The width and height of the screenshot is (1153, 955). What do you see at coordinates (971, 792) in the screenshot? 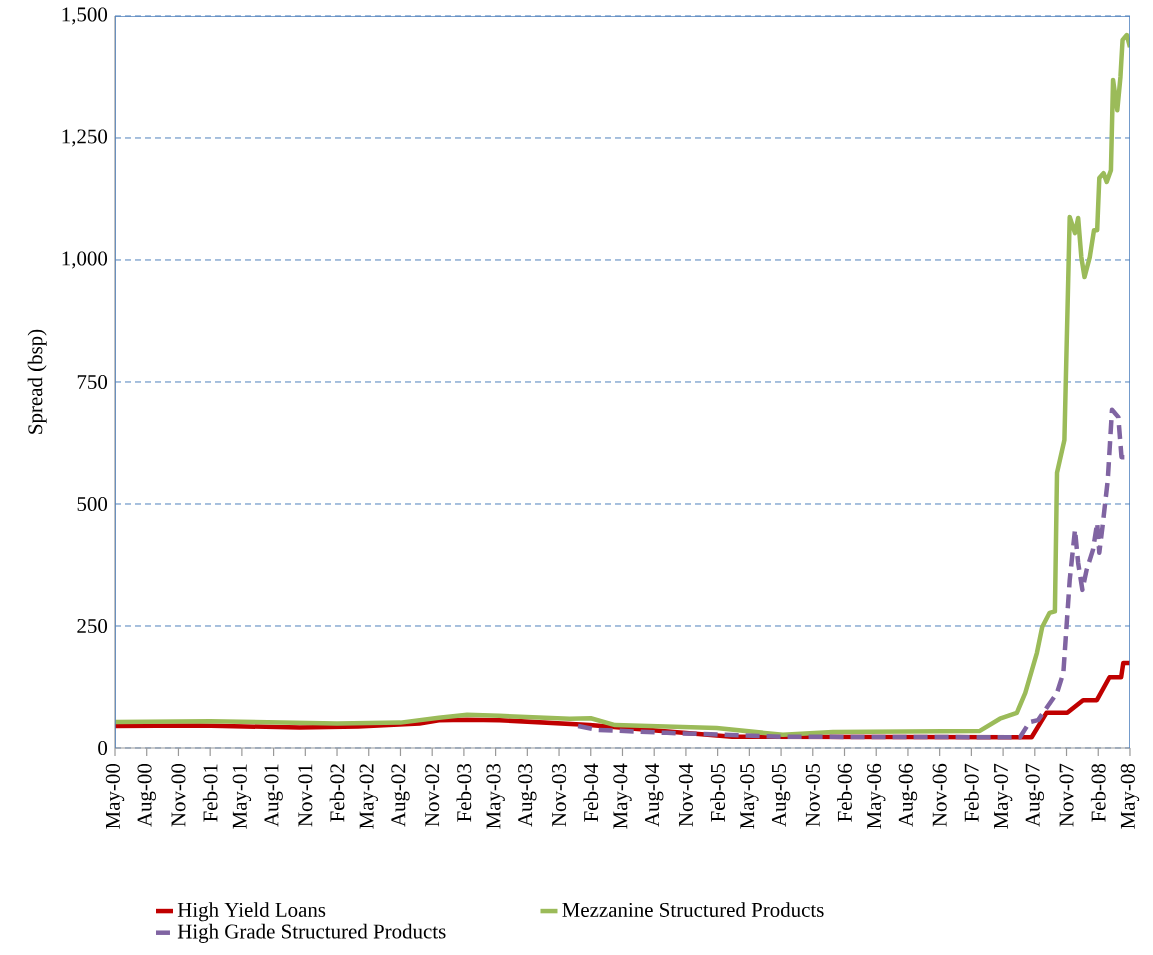
I see `x-tick-label: Feb-07` at bounding box center [971, 792].